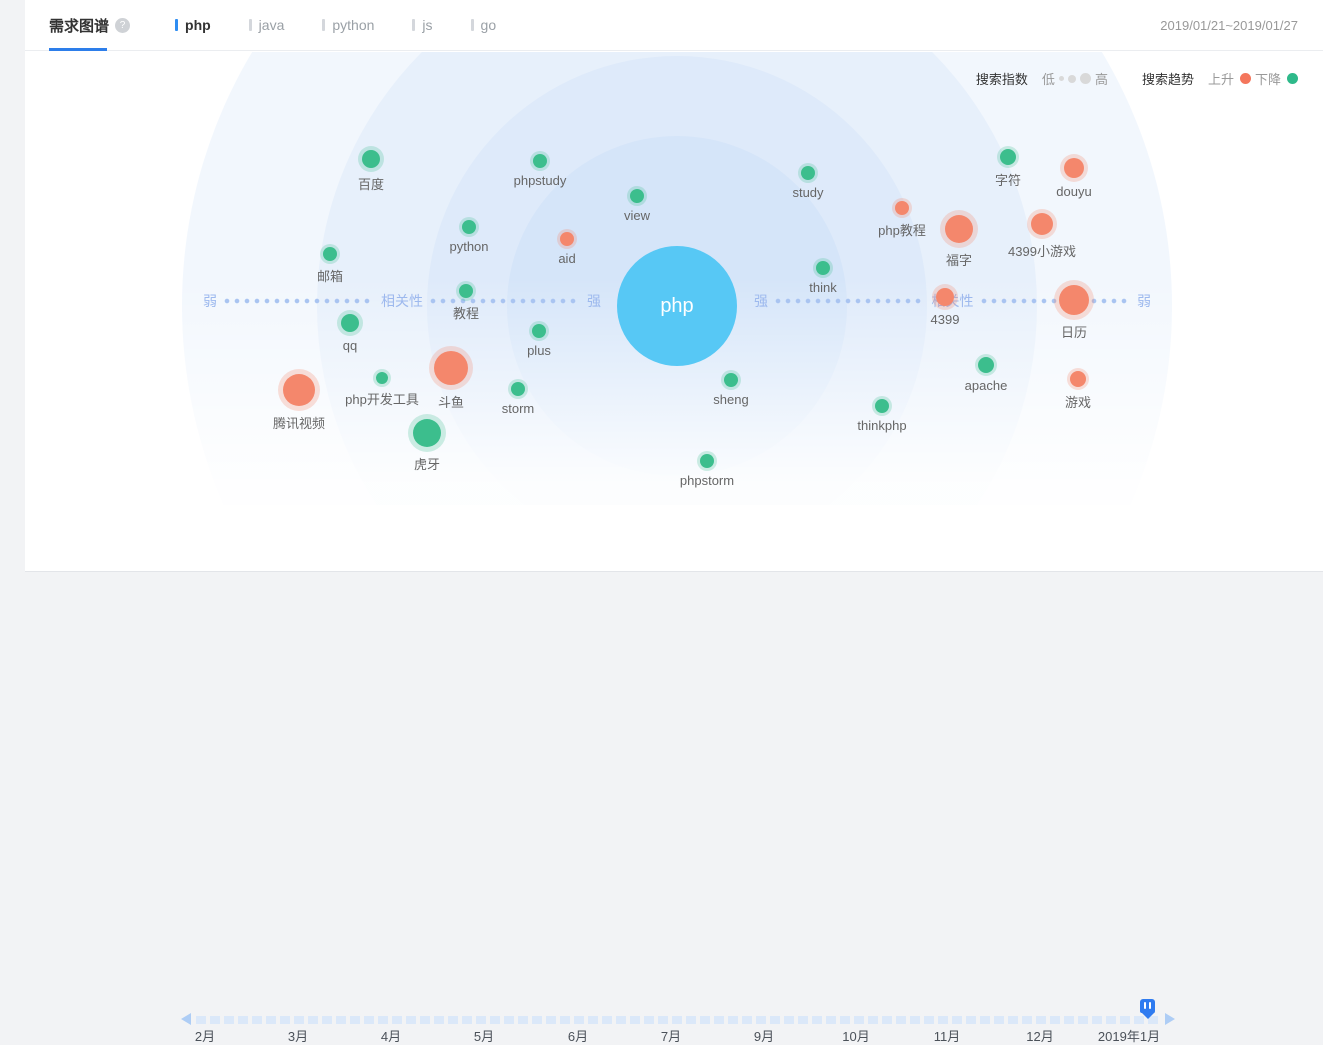 This screenshot has height=1045, width=1323. Describe the element at coordinates (123, 25) in the screenshot. I see `help-icon: ?` at that location.